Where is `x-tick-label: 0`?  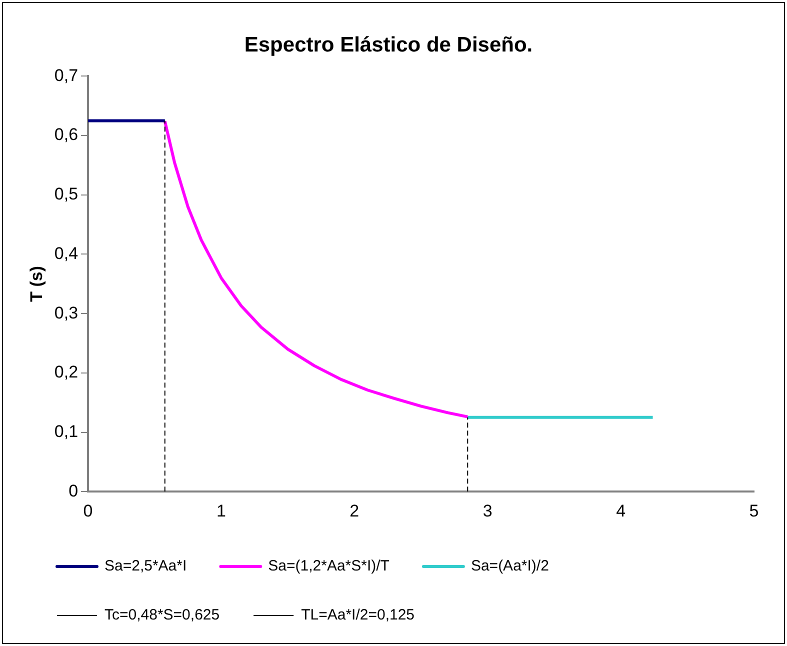 x-tick-label: 0 is located at coordinates (88, 510).